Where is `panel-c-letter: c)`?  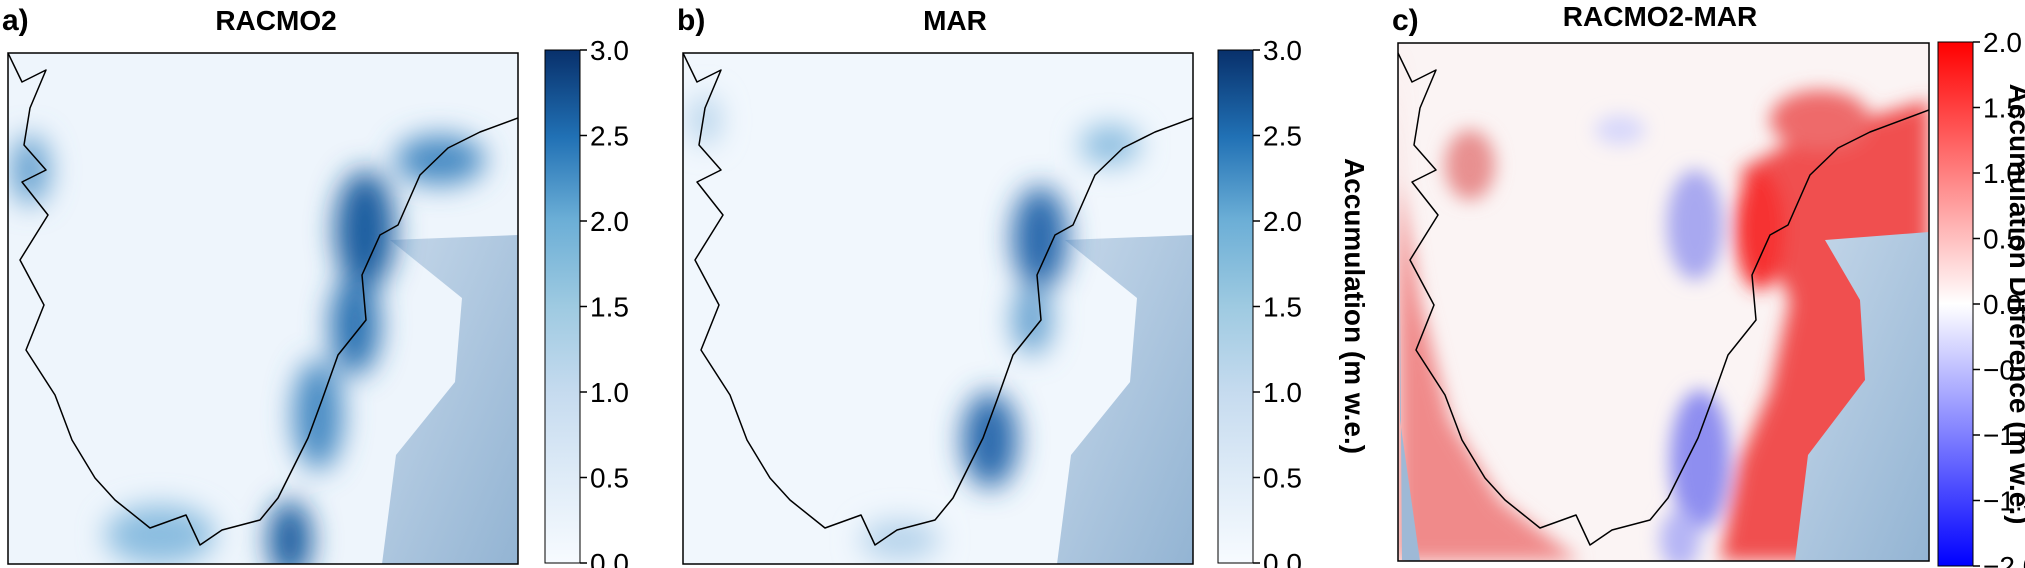 panel-c-letter: c) is located at coordinates (1405, 20).